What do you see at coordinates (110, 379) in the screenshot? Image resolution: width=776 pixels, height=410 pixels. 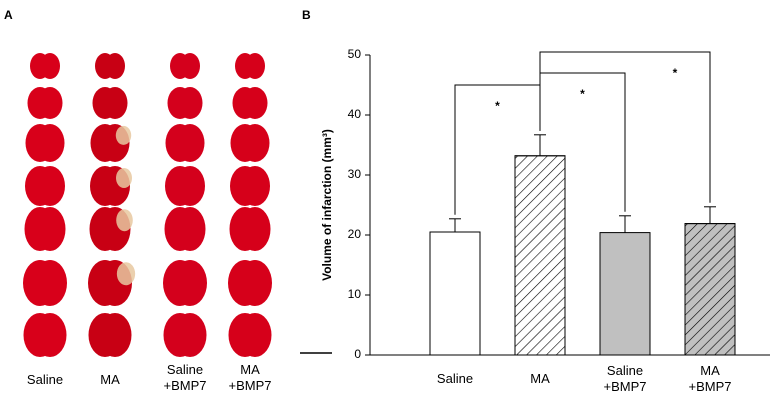 I see `column-label: MA` at bounding box center [110, 379].